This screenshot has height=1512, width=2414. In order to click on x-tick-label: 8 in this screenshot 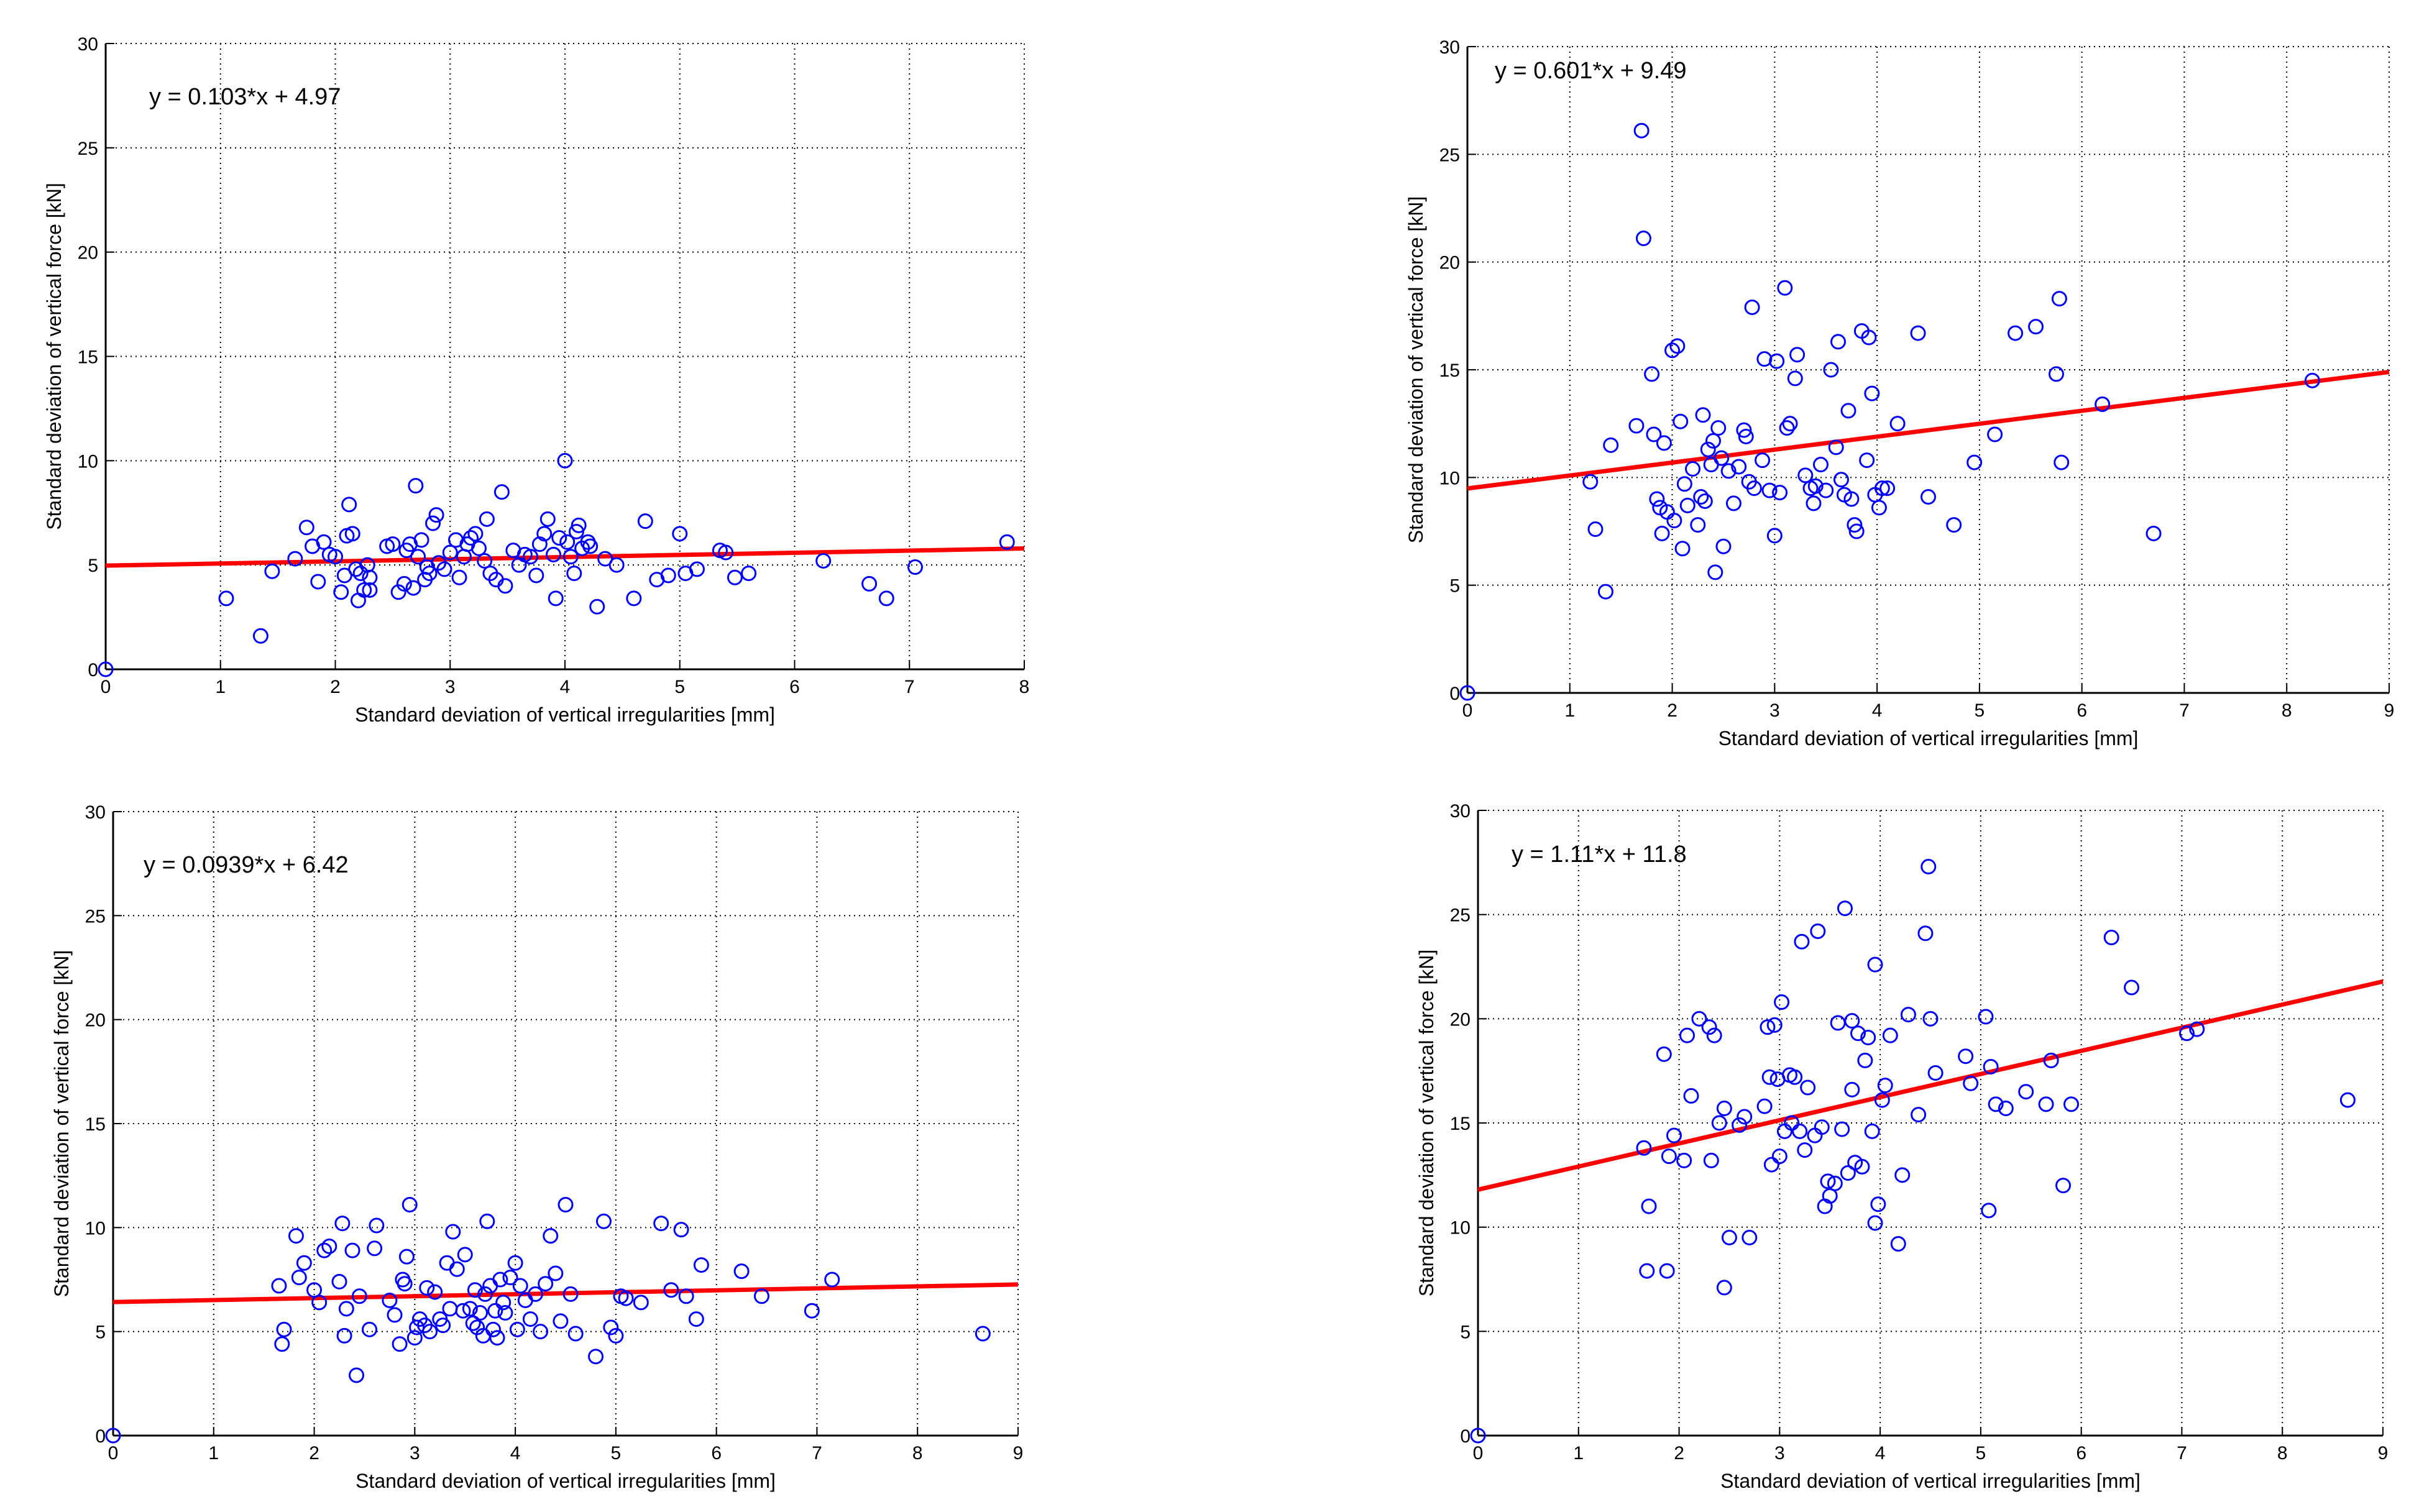, I will do `click(2282, 1453)`.